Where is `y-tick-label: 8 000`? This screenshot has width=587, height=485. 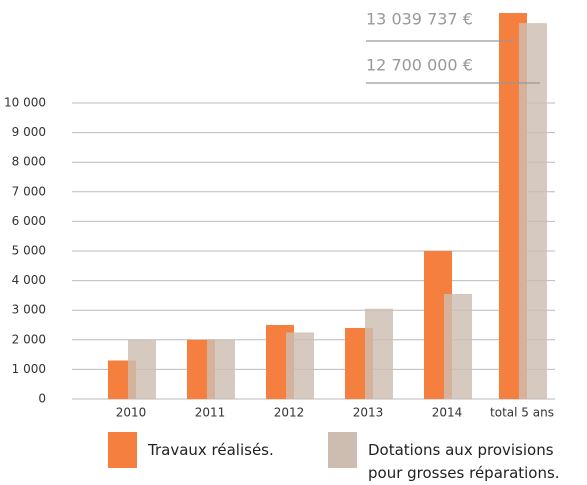 y-tick-label: 8 000 is located at coordinates (29, 162).